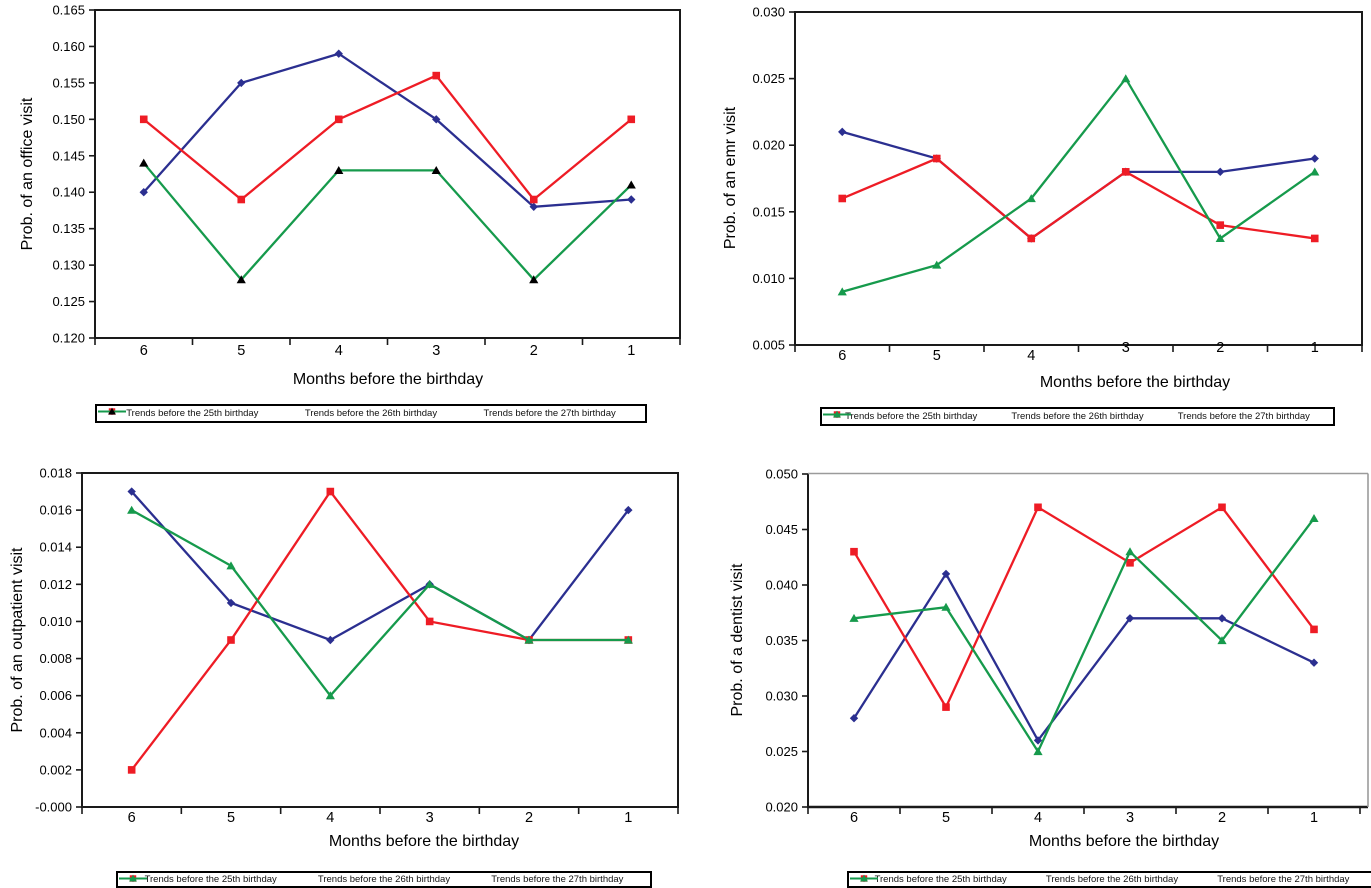  Describe the element at coordinates (380, 566) in the screenshot. I see `series-line-25th` at that location.